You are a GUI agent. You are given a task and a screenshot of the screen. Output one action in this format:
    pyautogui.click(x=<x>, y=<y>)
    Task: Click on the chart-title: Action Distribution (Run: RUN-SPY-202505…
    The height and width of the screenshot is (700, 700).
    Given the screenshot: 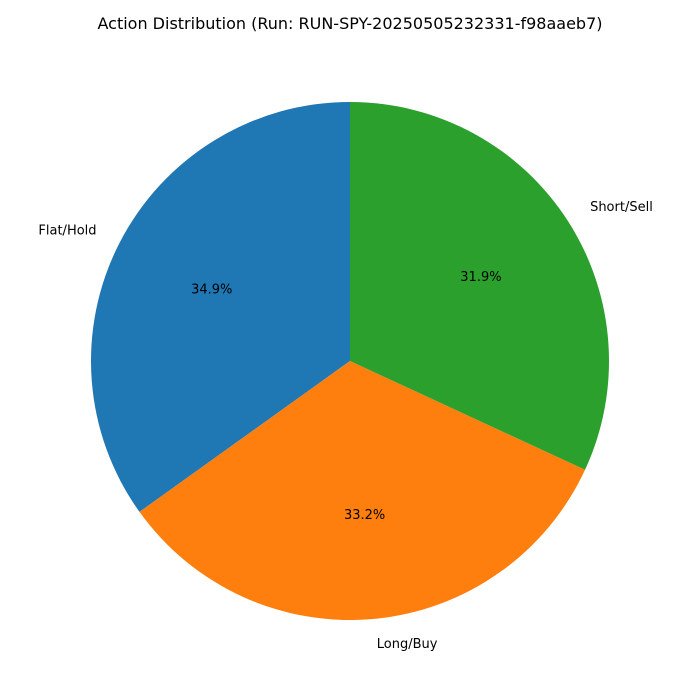 What is the action you would take?
    pyautogui.click(x=349, y=23)
    